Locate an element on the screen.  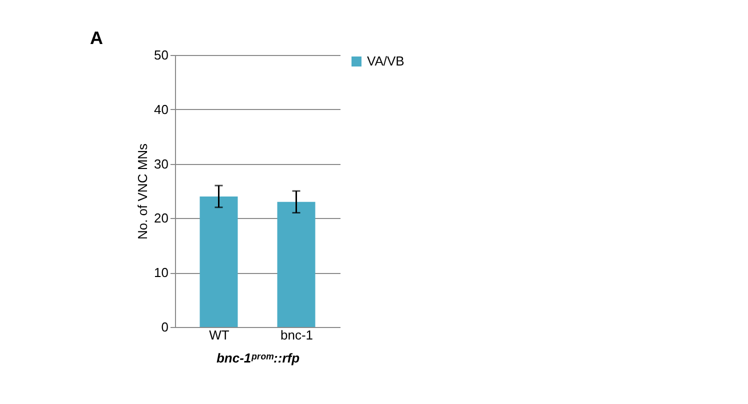
legend-label: VA/VB is located at coordinates (385, 61).